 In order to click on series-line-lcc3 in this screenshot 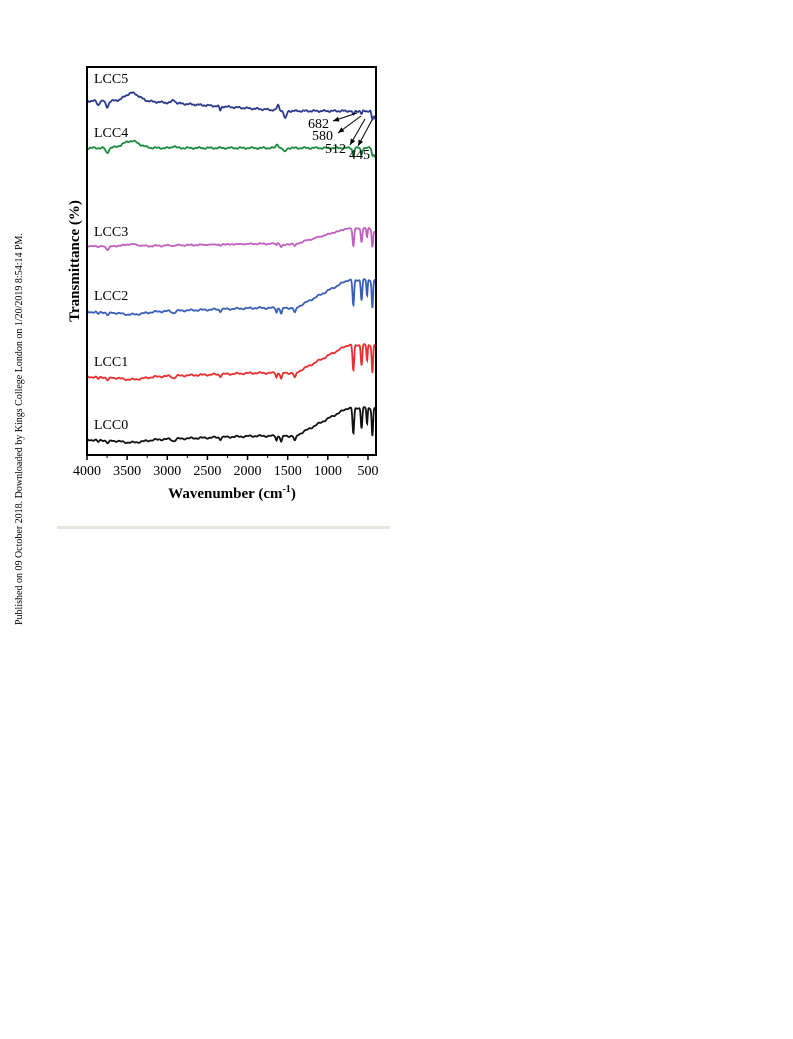, I will do `click(231, 239)`.